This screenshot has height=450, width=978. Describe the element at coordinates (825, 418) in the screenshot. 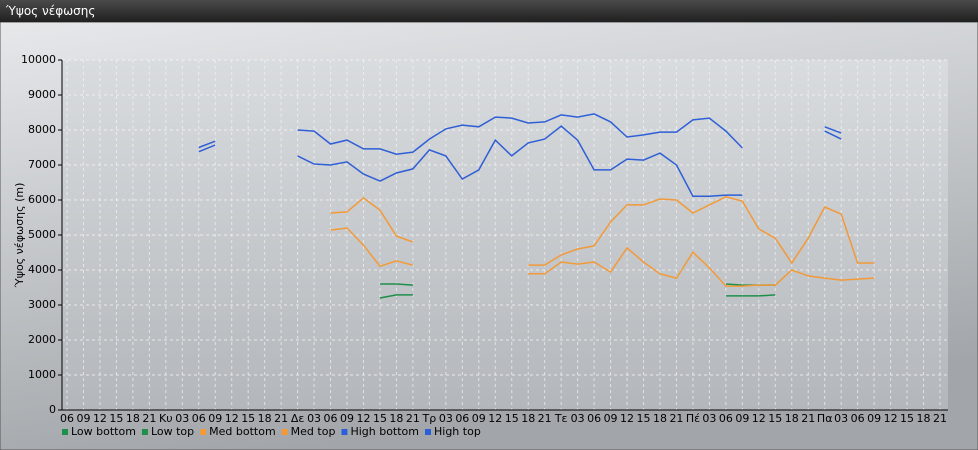

I see `x-tick-label: Πα` at that location.